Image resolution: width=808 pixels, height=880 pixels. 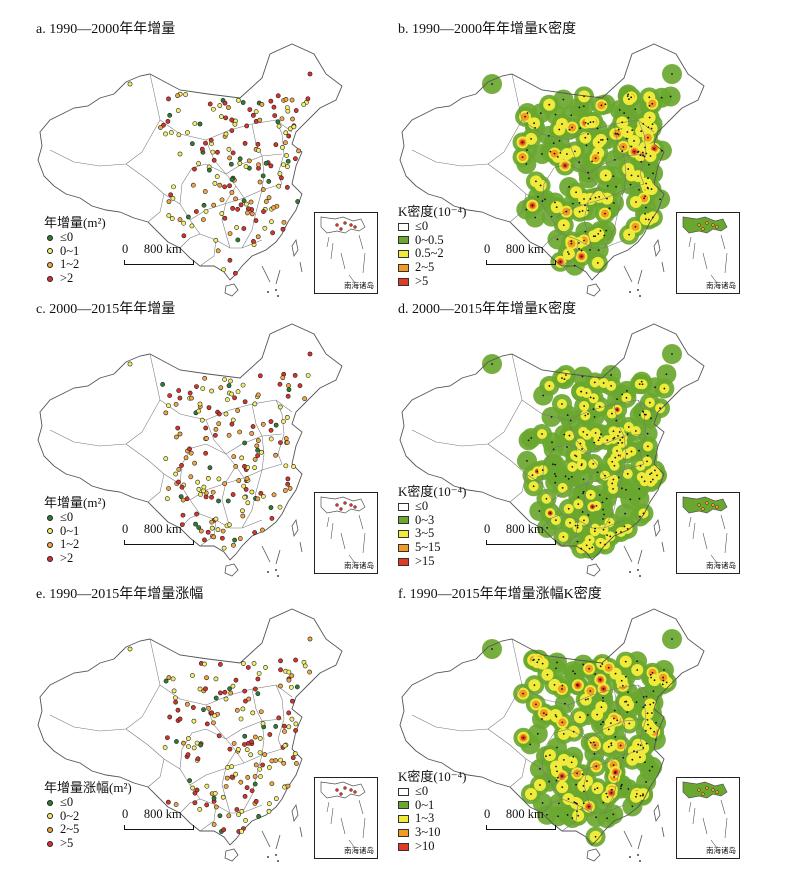 I want to click on hainan-island, so click(x=593, y=570).